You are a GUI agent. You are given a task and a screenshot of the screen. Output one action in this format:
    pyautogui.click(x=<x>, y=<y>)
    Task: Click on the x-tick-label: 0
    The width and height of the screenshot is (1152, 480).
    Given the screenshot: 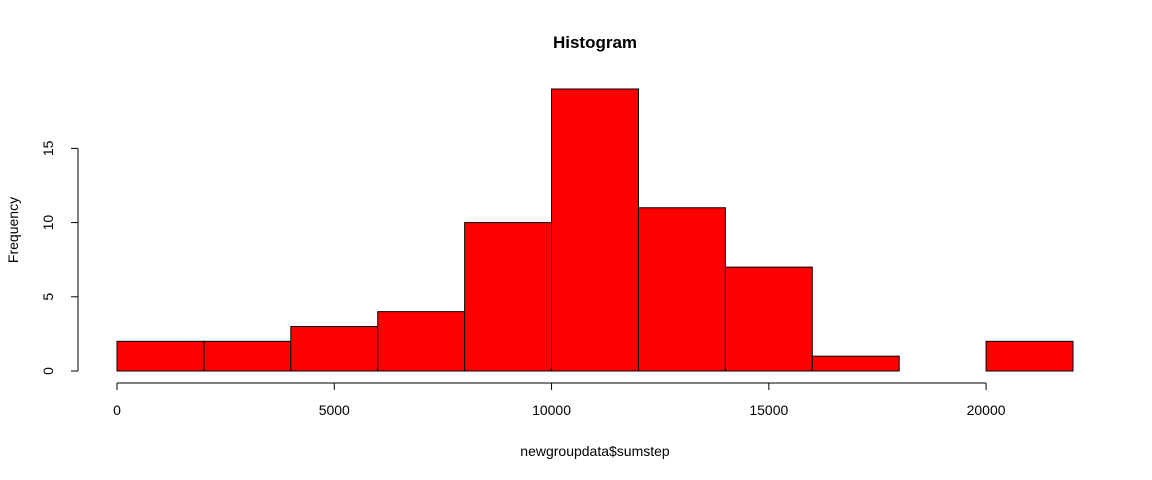 What is the action you would take?
    pyautogui.click(x=117, y=410)
    